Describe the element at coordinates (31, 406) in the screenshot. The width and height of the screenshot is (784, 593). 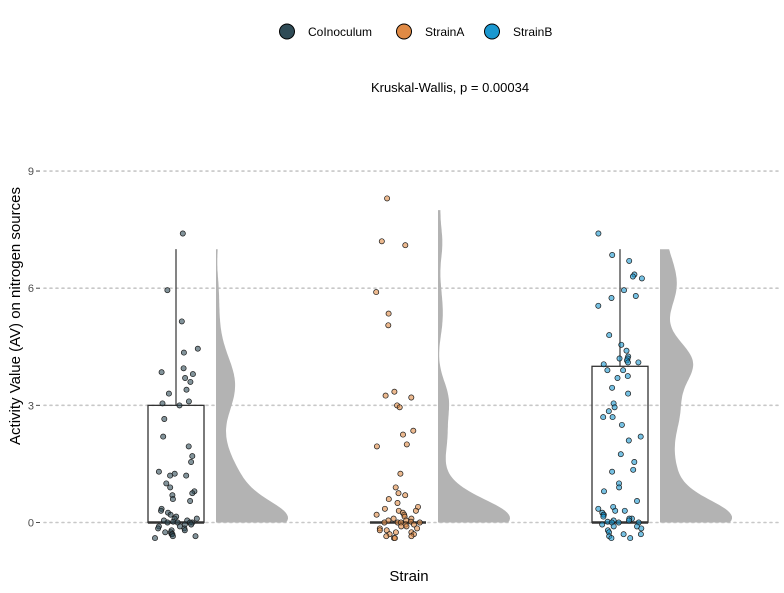
I see `y-tick-label-3: 3` at that location.